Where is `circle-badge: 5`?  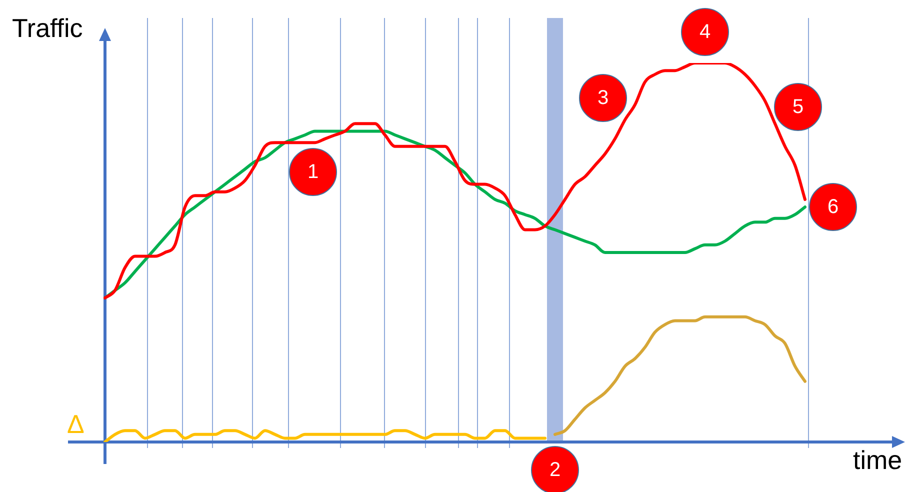 circle-badge: 5 is located at coordinates (798, 107).